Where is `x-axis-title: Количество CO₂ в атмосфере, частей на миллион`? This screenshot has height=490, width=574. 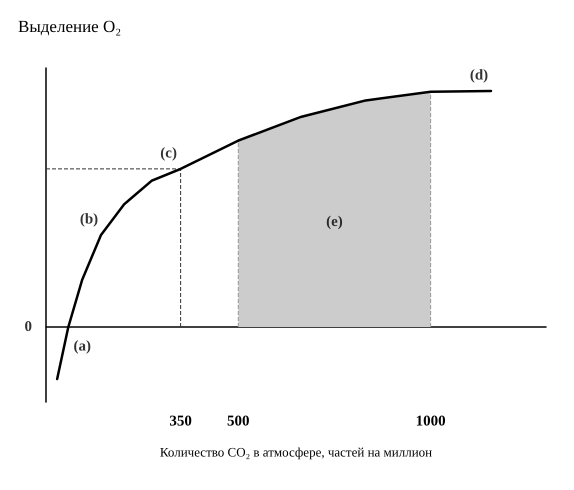 x-axis-title: Количество CO₂ в атмосфере, частей на миллион is located at coordinates (296, 452).